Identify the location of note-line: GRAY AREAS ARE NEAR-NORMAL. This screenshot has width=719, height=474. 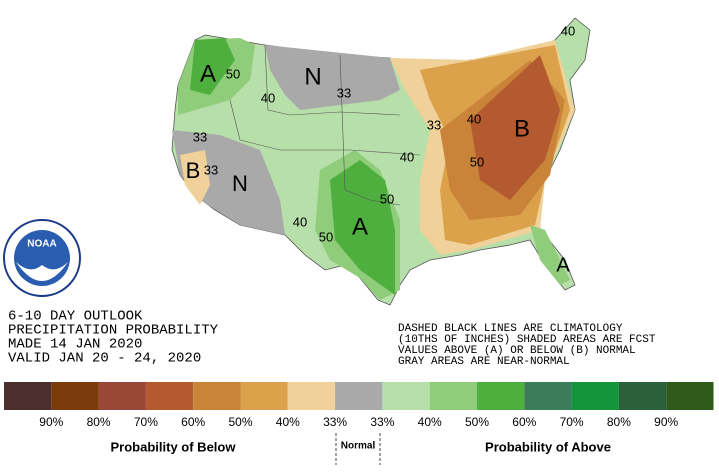
(484, 362).